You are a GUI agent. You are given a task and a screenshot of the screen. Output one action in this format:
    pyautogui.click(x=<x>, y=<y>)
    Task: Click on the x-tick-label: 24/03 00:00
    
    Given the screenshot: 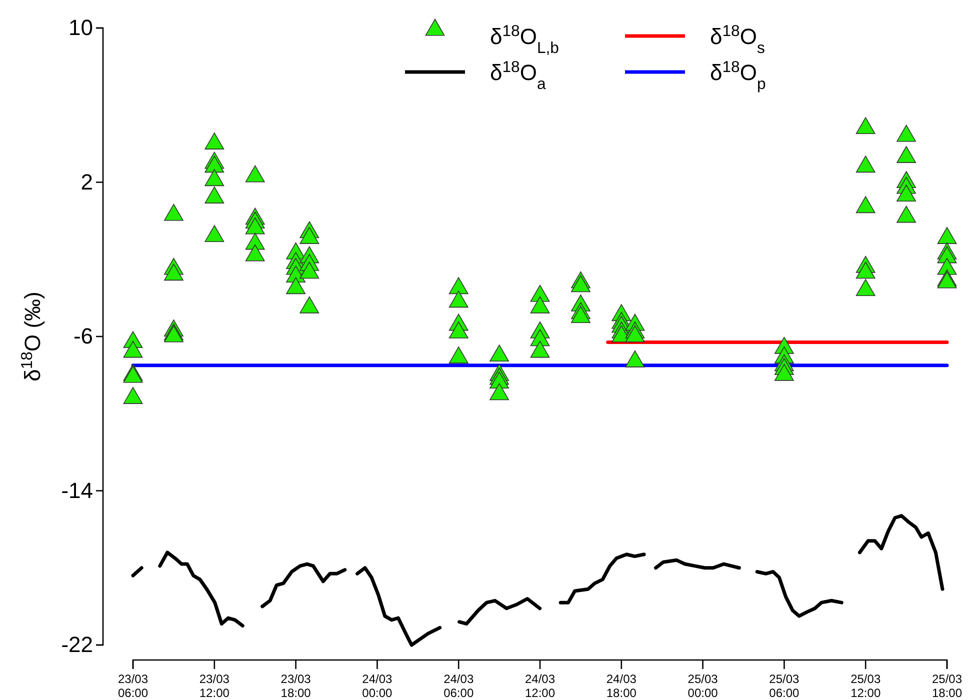 What is the action you would take?
    pyautogui.click(x=377, y=686)
    